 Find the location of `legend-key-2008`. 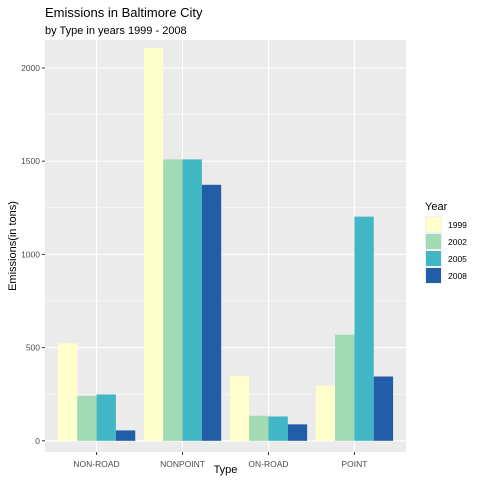

legend-key-2008 is located at coordinates (433, 275).